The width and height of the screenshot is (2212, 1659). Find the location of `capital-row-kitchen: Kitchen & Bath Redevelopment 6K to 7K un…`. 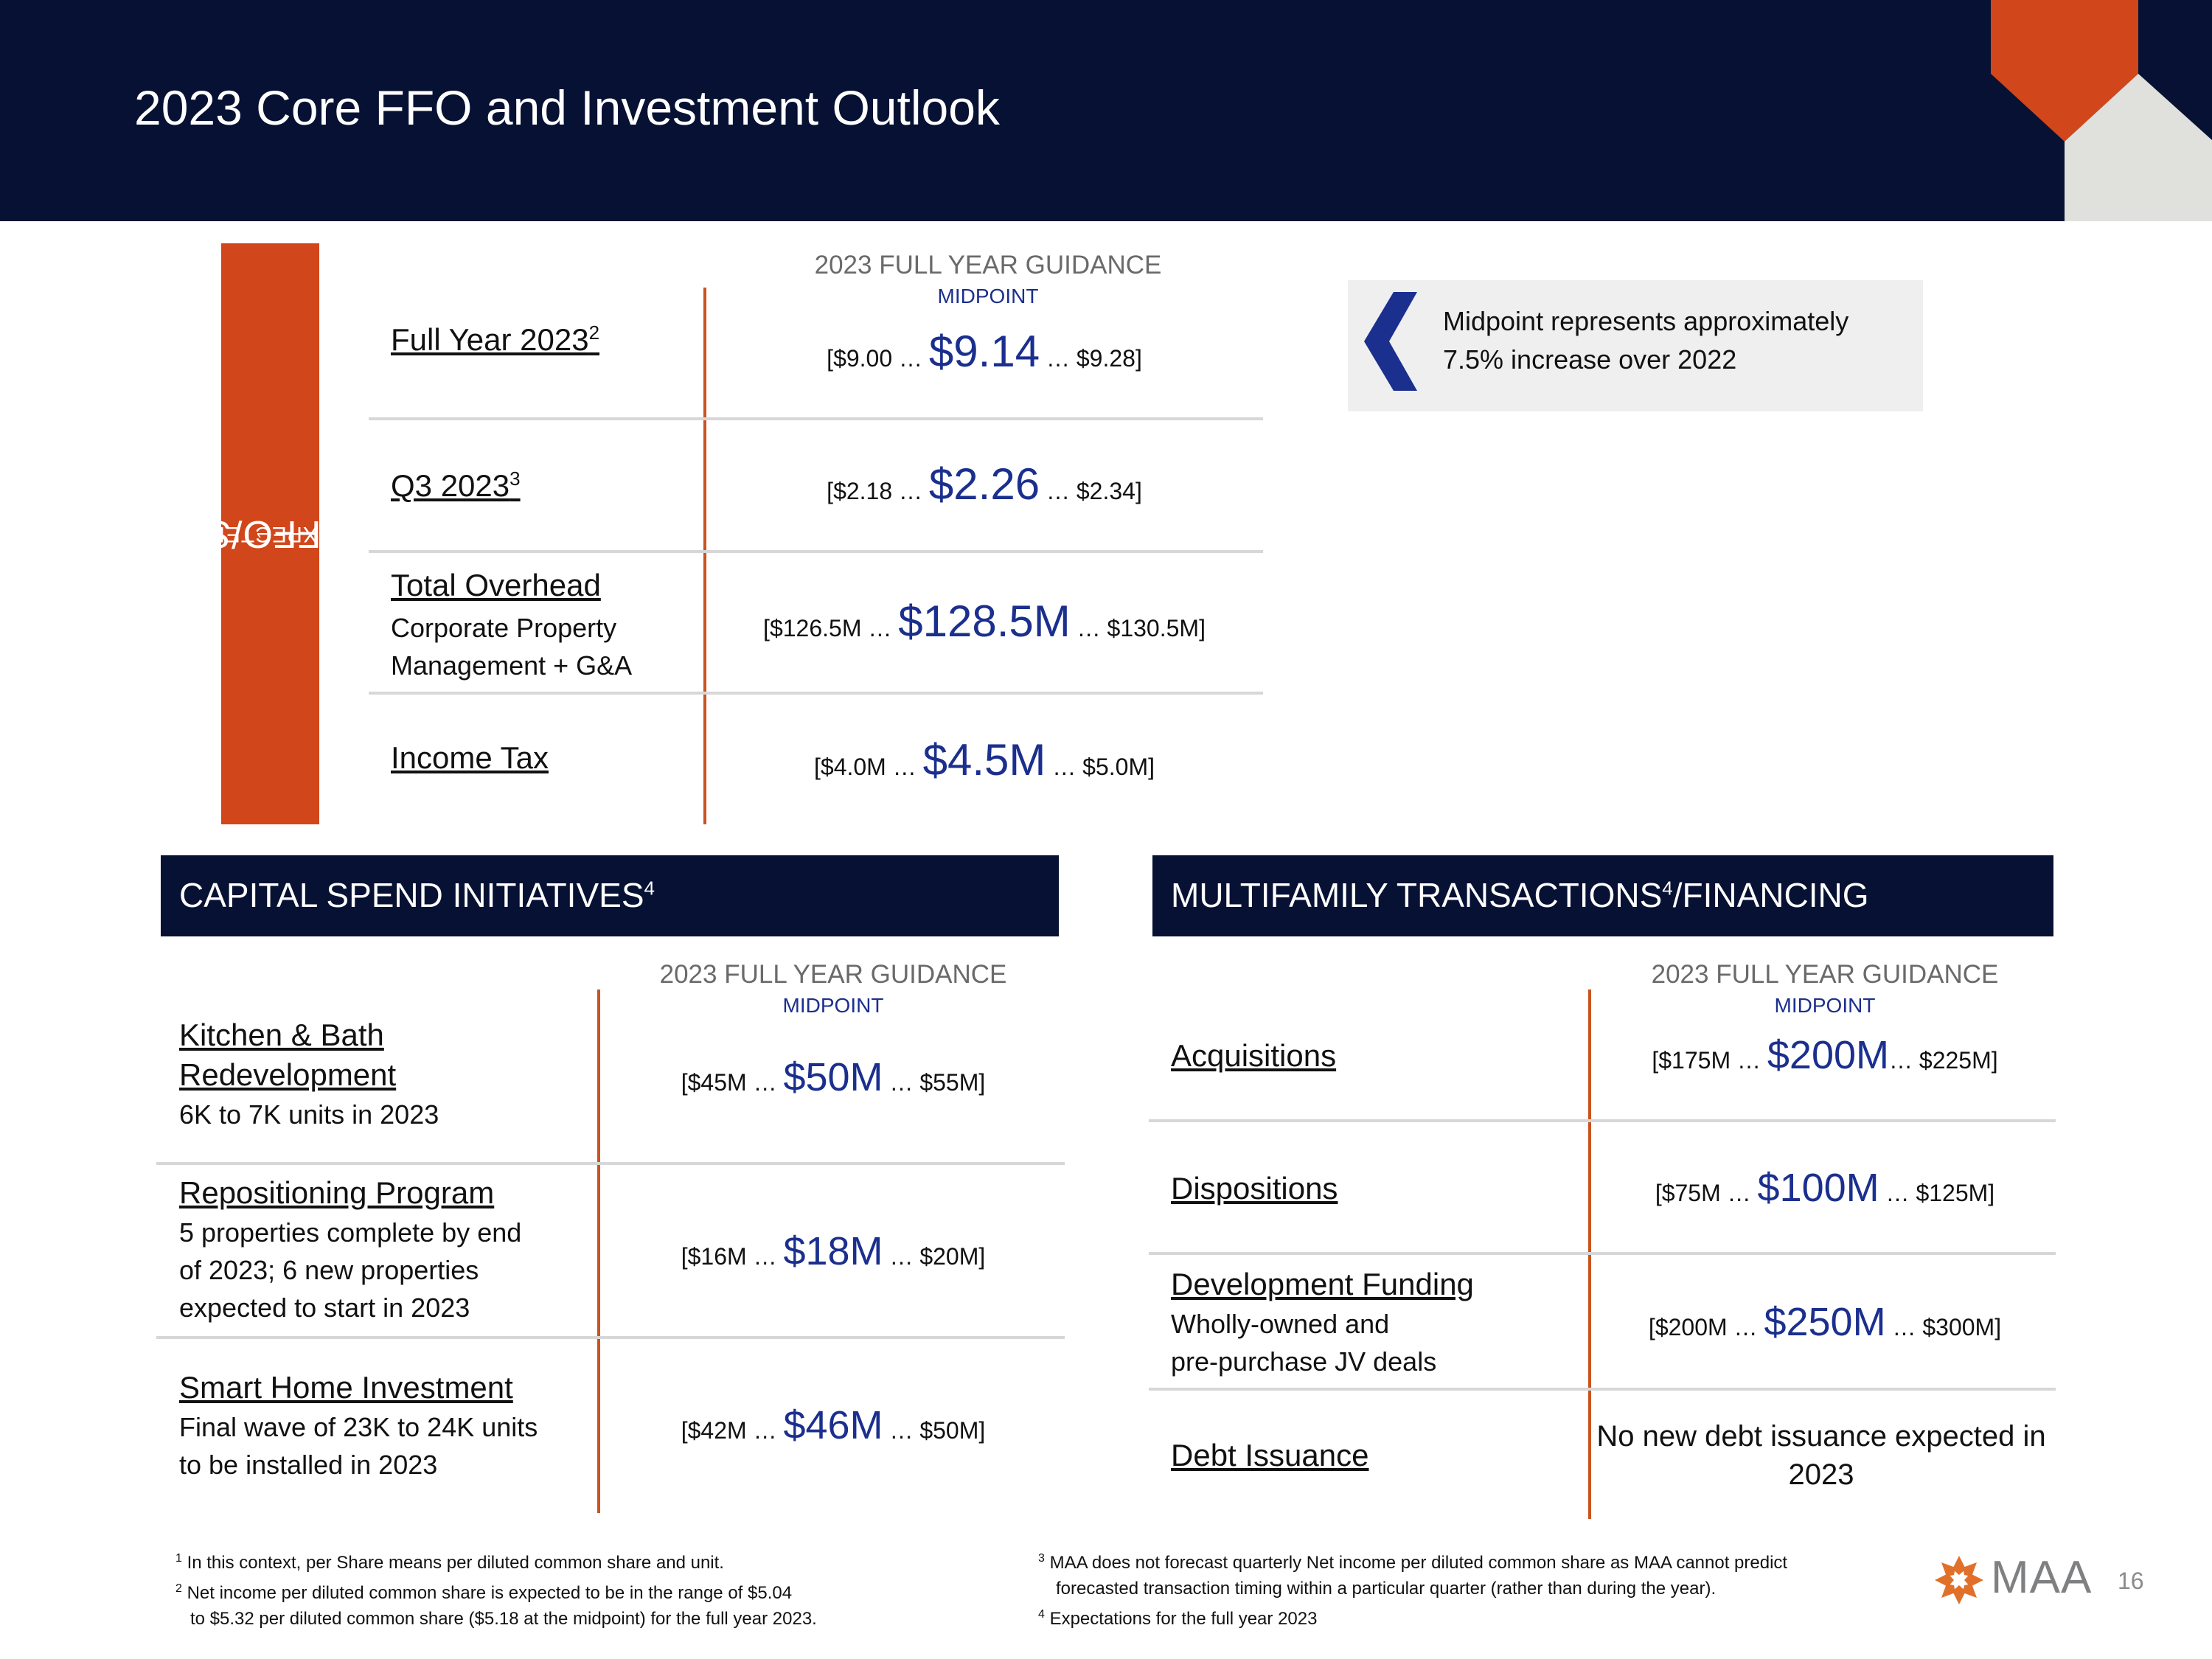

capital-row-kitchen: Kitchen & Bath Redevelopment 6K to 7K un… is located at coordinates (309, 1075).